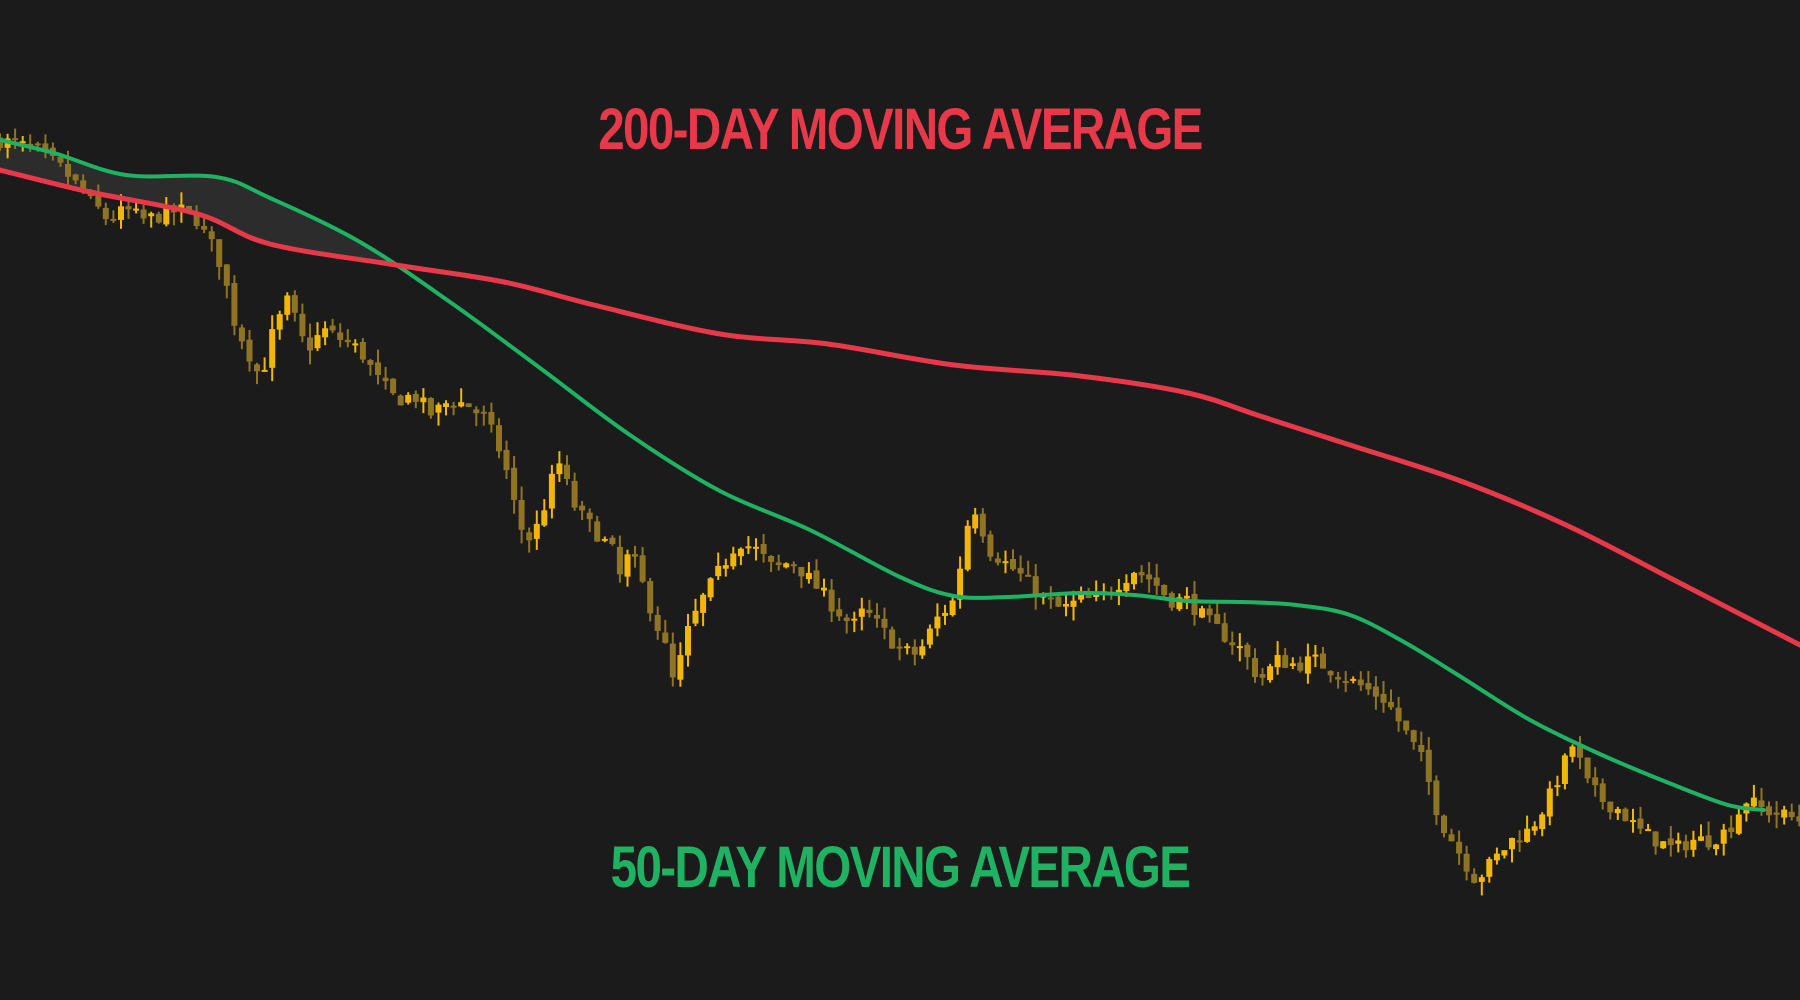 The height and width of the screenshot is (1000, 1800). Describe the element at coordinates (900, 867) in the screenshot. I see `ma50-label: 50-DAY MOVING AVERAGE` at that location.